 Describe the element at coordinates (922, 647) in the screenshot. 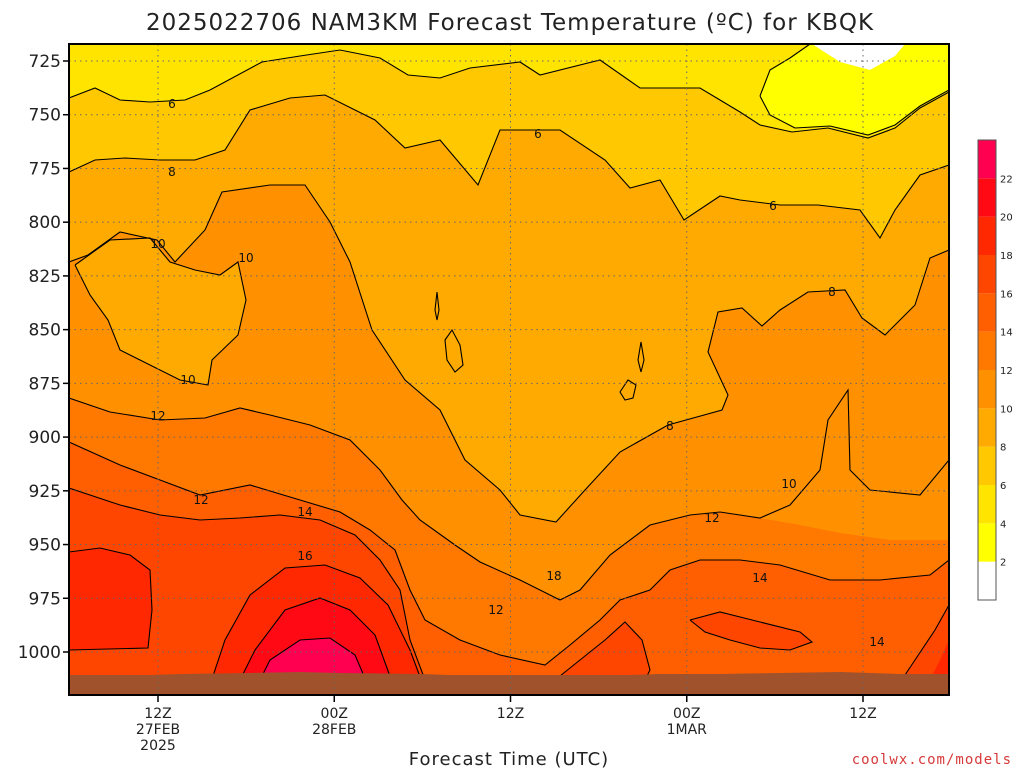

I see `band-16-18-se` at that location.